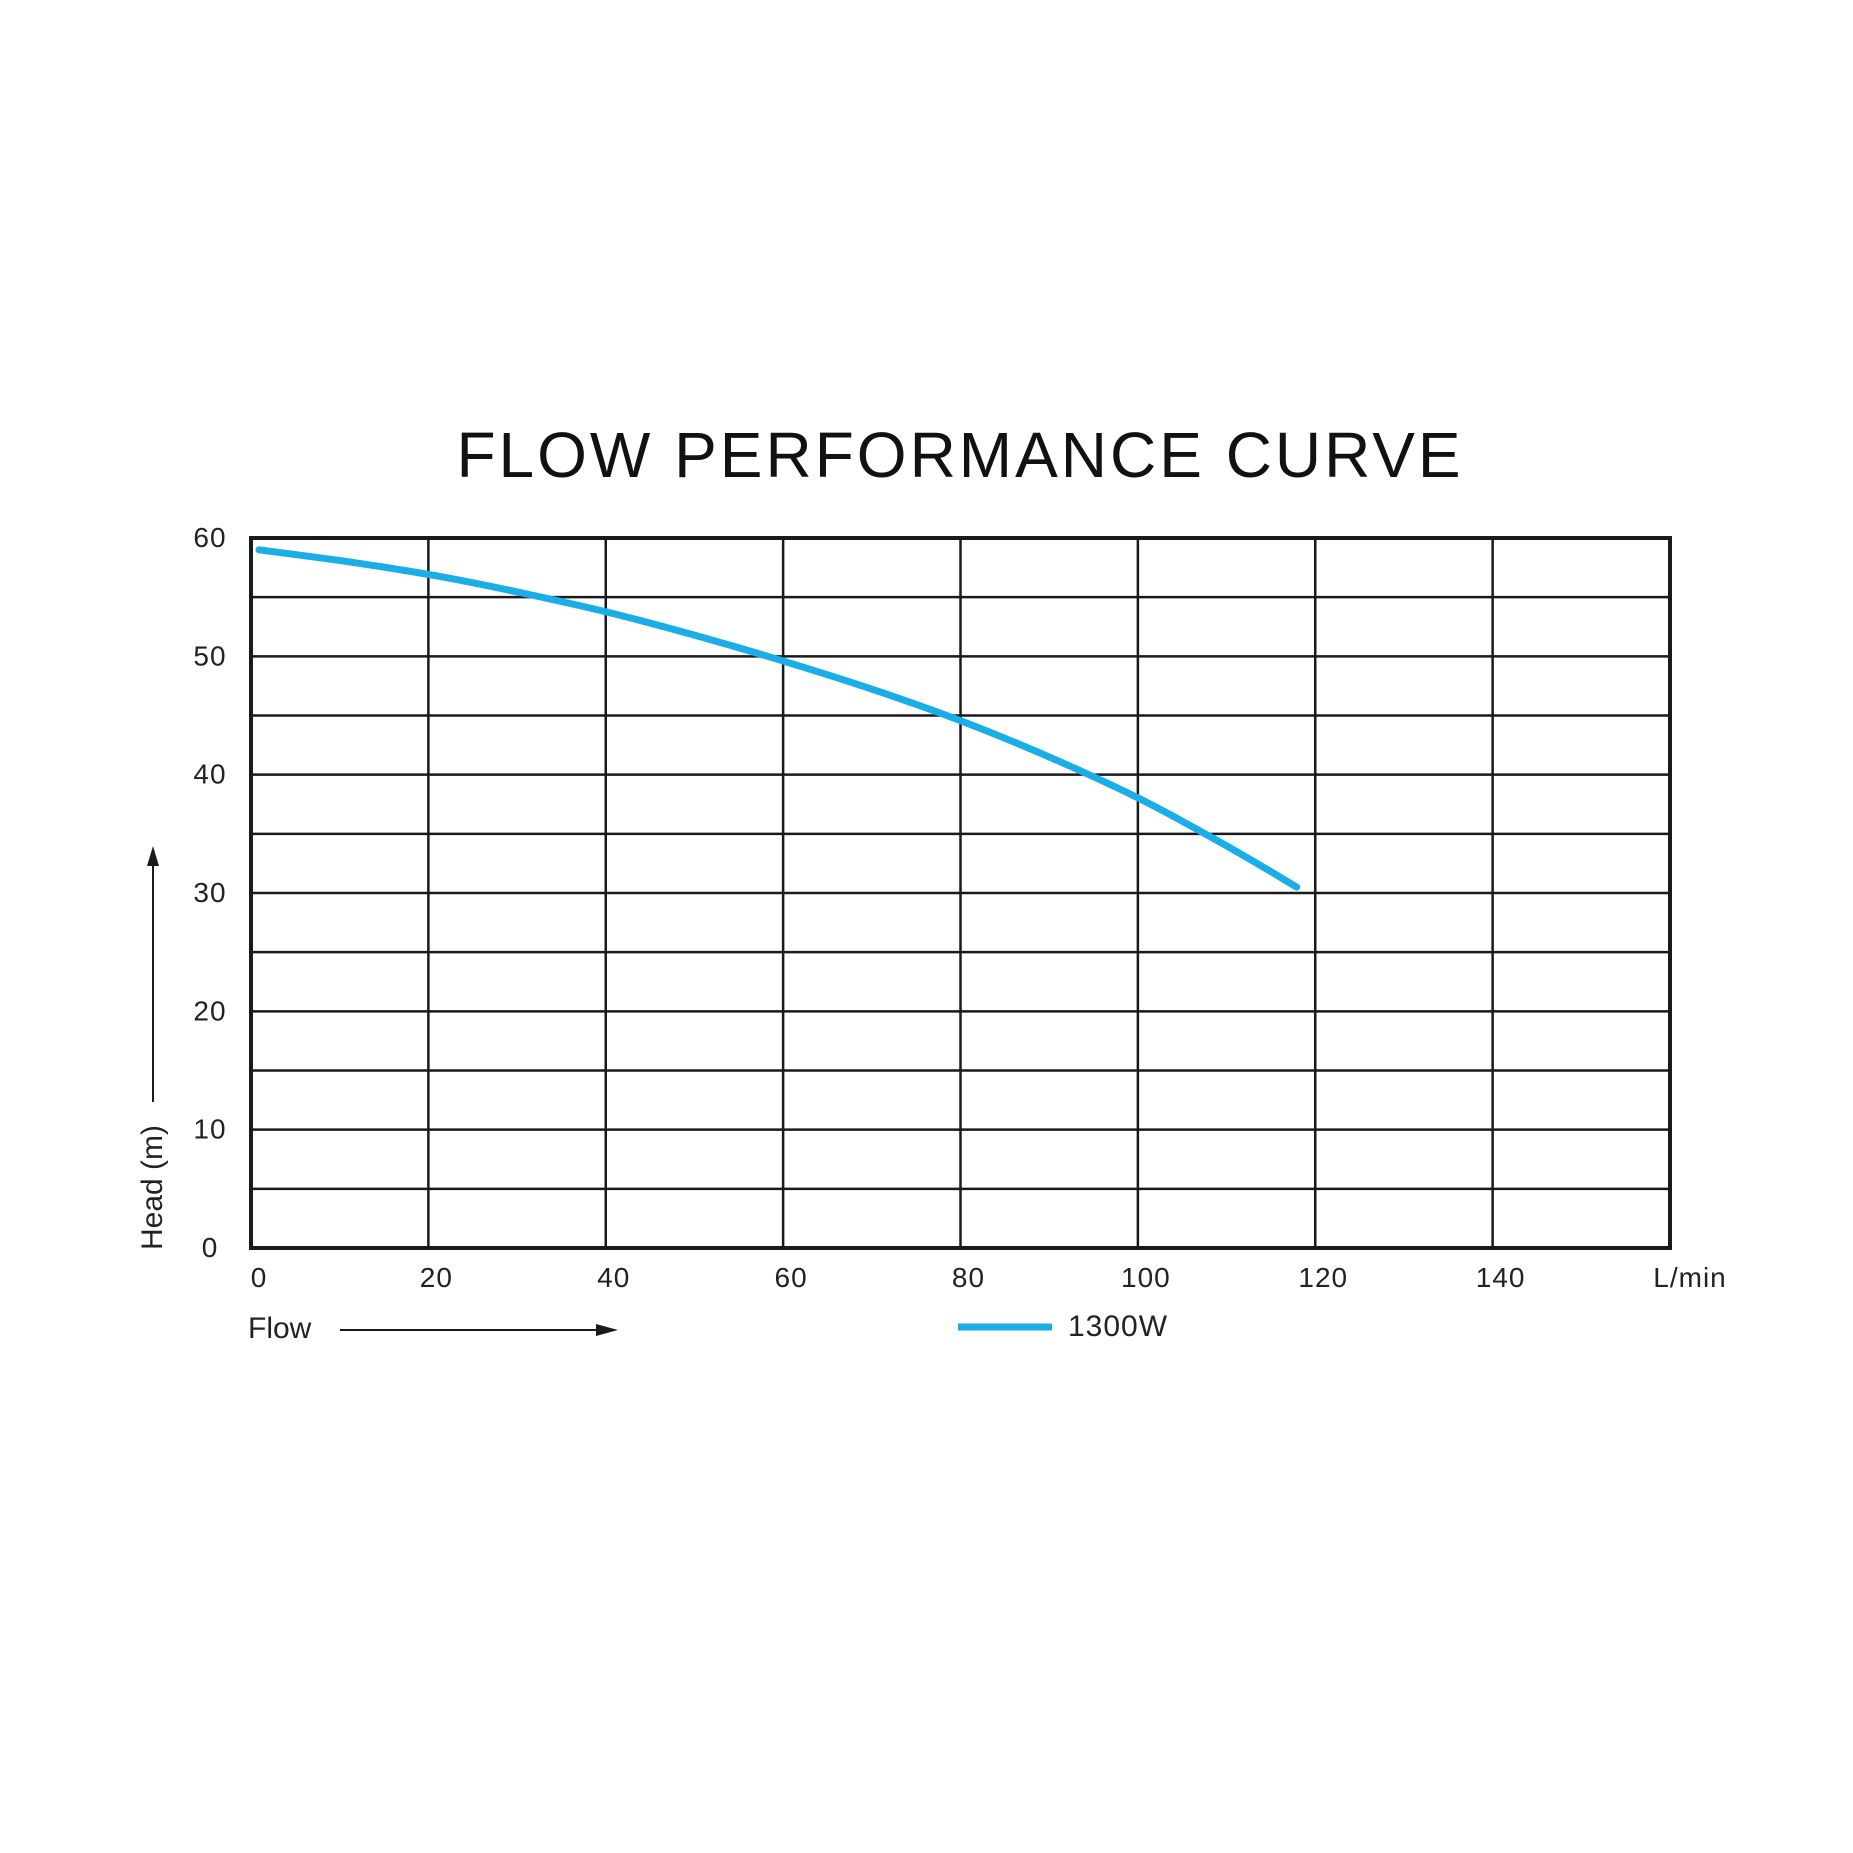 Image resolution: width=1853 pixels, height=1853 pixels. What do you see at coordinates (436, 1277) in the screenshot?
I see `x-tick-label: 20` at bounding box center [436, 1277].